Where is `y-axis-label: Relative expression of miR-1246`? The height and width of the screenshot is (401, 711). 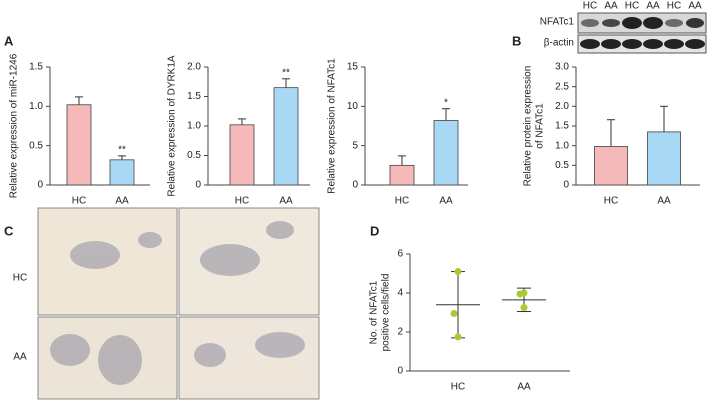 y-axis-label: Relative expression of miR-1246 is located at coordinates (14, 125).